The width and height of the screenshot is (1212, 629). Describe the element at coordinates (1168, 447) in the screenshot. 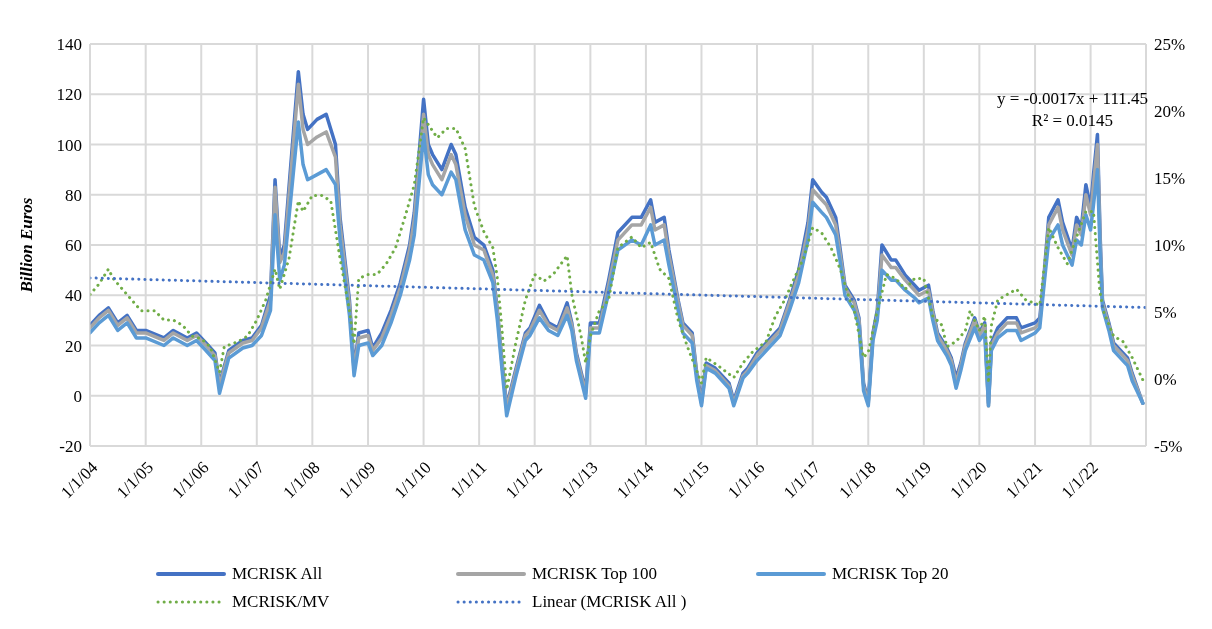

I see `y2-tick-label: -5%` at that location.